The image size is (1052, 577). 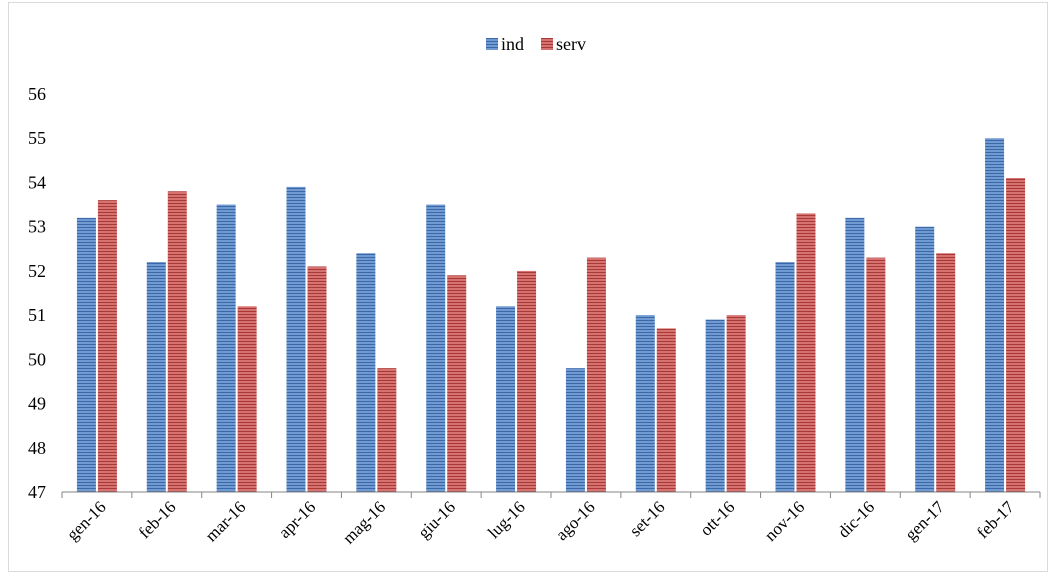 I want to click on y-tick-label: 49, so click(x=37, y=404).